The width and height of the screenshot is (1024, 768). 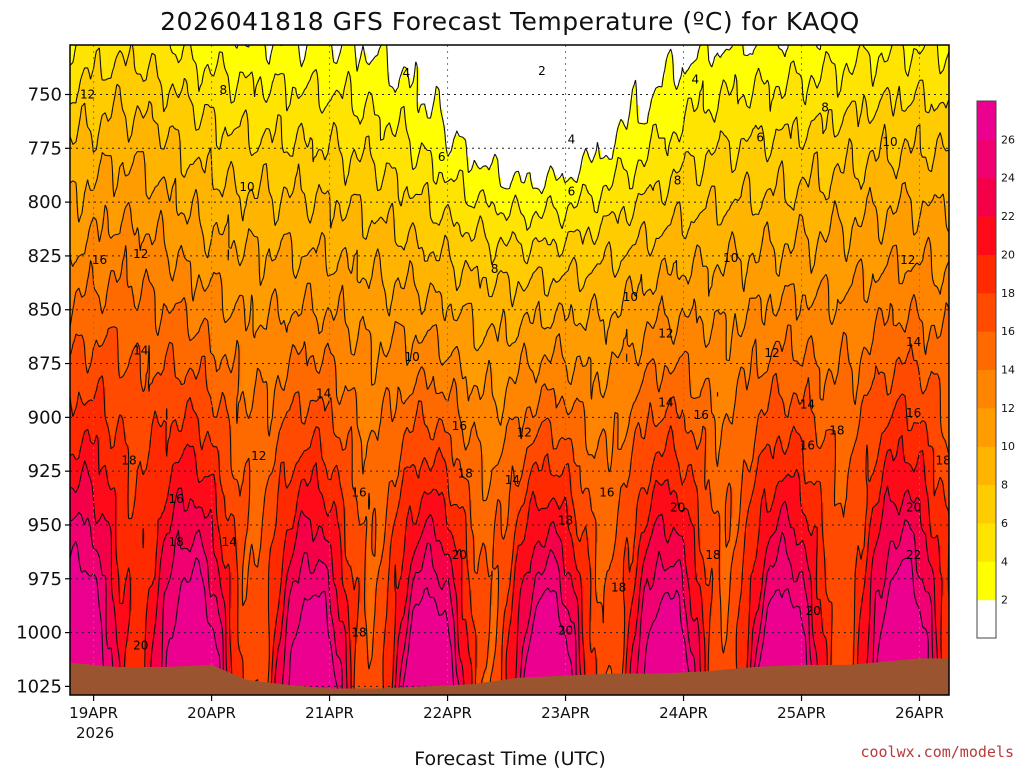 What do you see at coordinates (43, 391) in the screenshot?
I see `y-axis: 750 775 800 825 850 875 900 925 950 975 1000 1025` at bounding box center [43, 391].